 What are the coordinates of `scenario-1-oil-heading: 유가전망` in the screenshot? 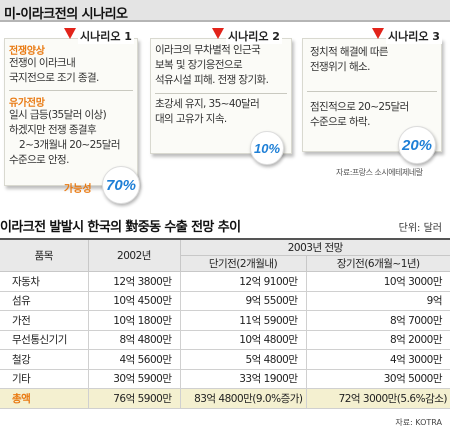 It's located at (27, 103).